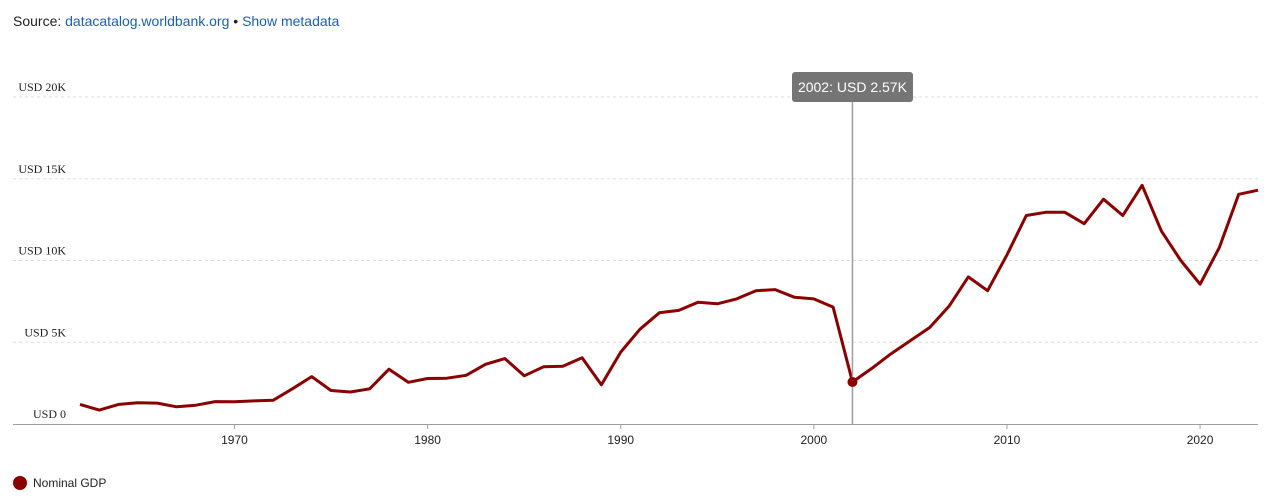  I want to click on hover-point, so click(852, 381).